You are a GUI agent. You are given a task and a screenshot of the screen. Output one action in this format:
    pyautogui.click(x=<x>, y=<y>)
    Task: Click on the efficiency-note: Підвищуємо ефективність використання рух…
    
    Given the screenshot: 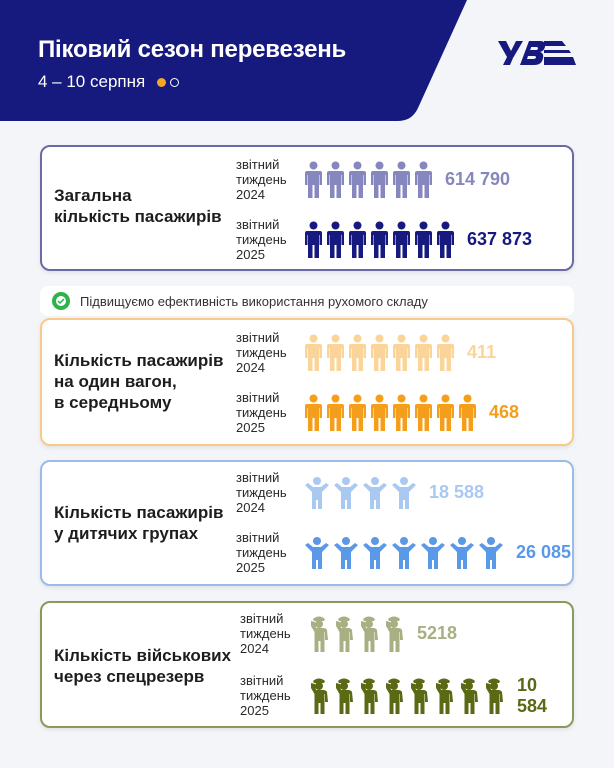 What is the action you would take?
    pyautogui.click(x=307, y=301)
    